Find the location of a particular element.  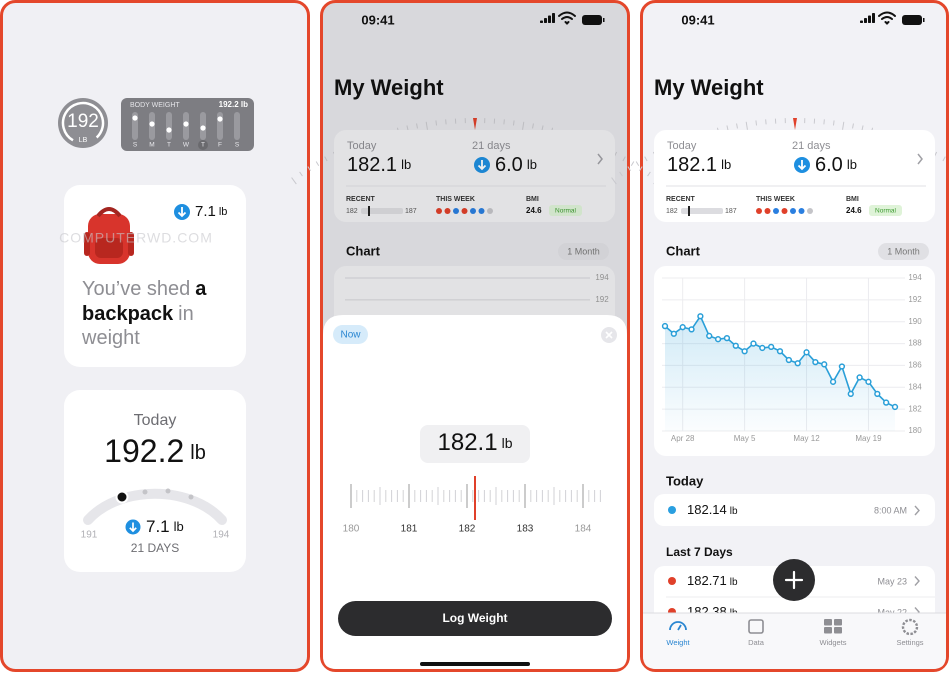

day-label: S is located at coordinates (135, 145).